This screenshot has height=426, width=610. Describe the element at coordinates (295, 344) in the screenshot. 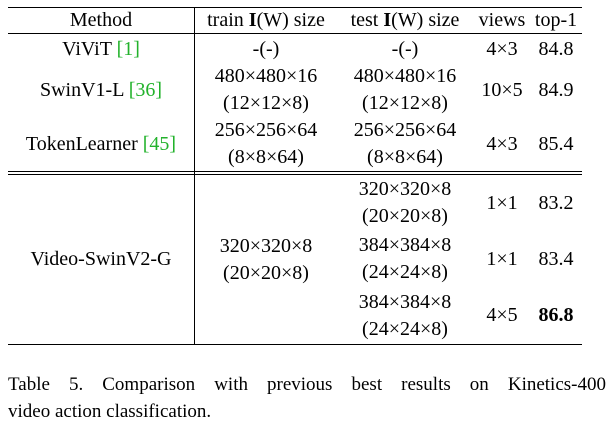

I see `table-bottom-rule` at that location.